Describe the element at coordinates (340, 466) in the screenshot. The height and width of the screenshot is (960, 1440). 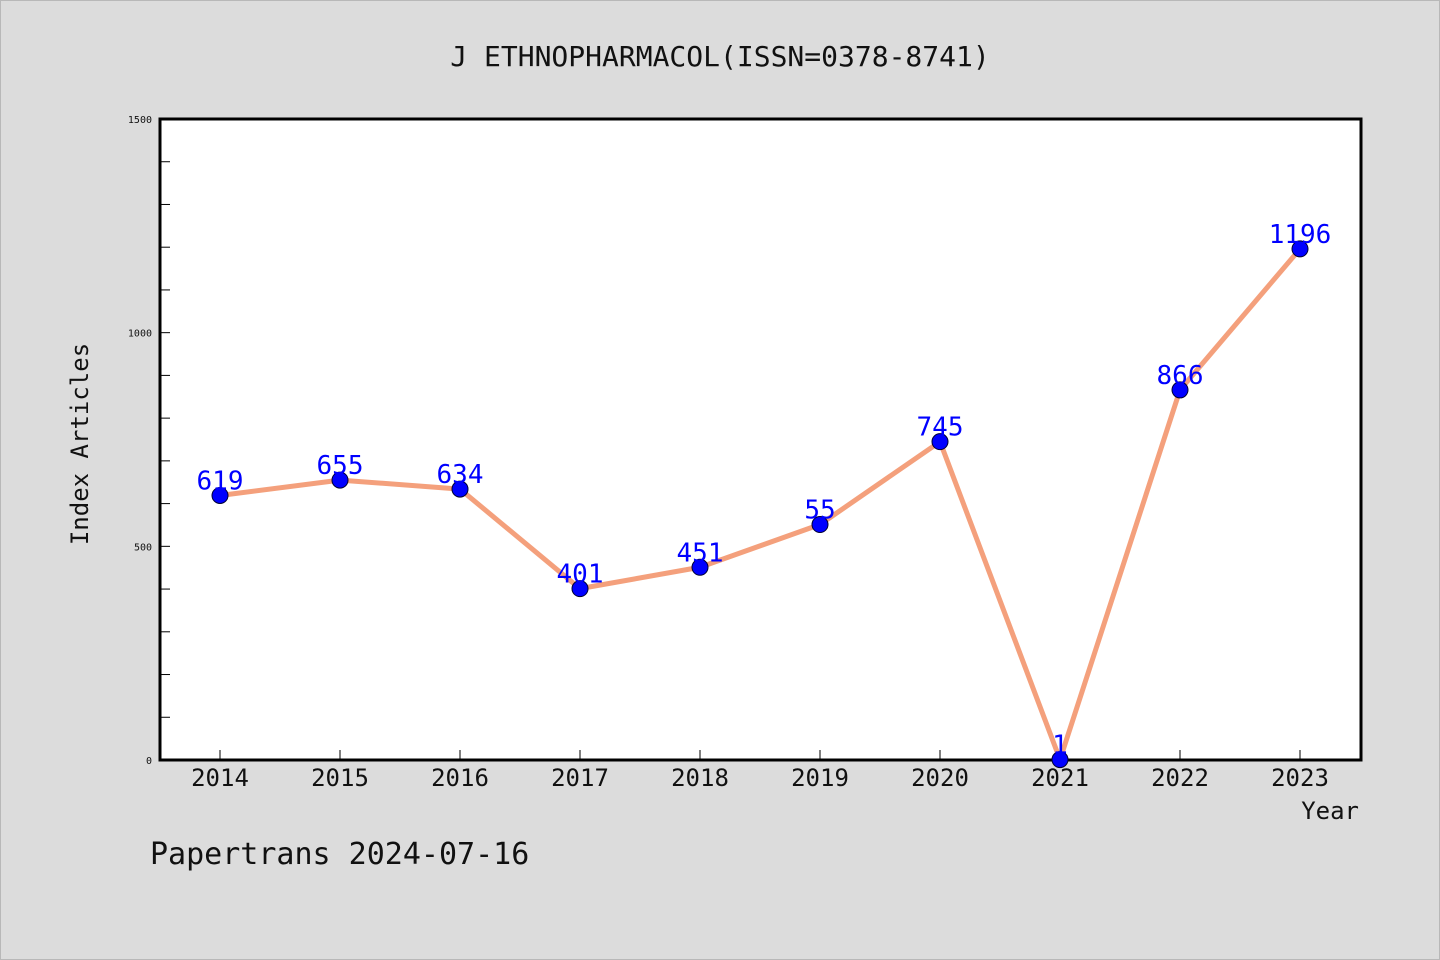
I see `data-label: 655` at that location.